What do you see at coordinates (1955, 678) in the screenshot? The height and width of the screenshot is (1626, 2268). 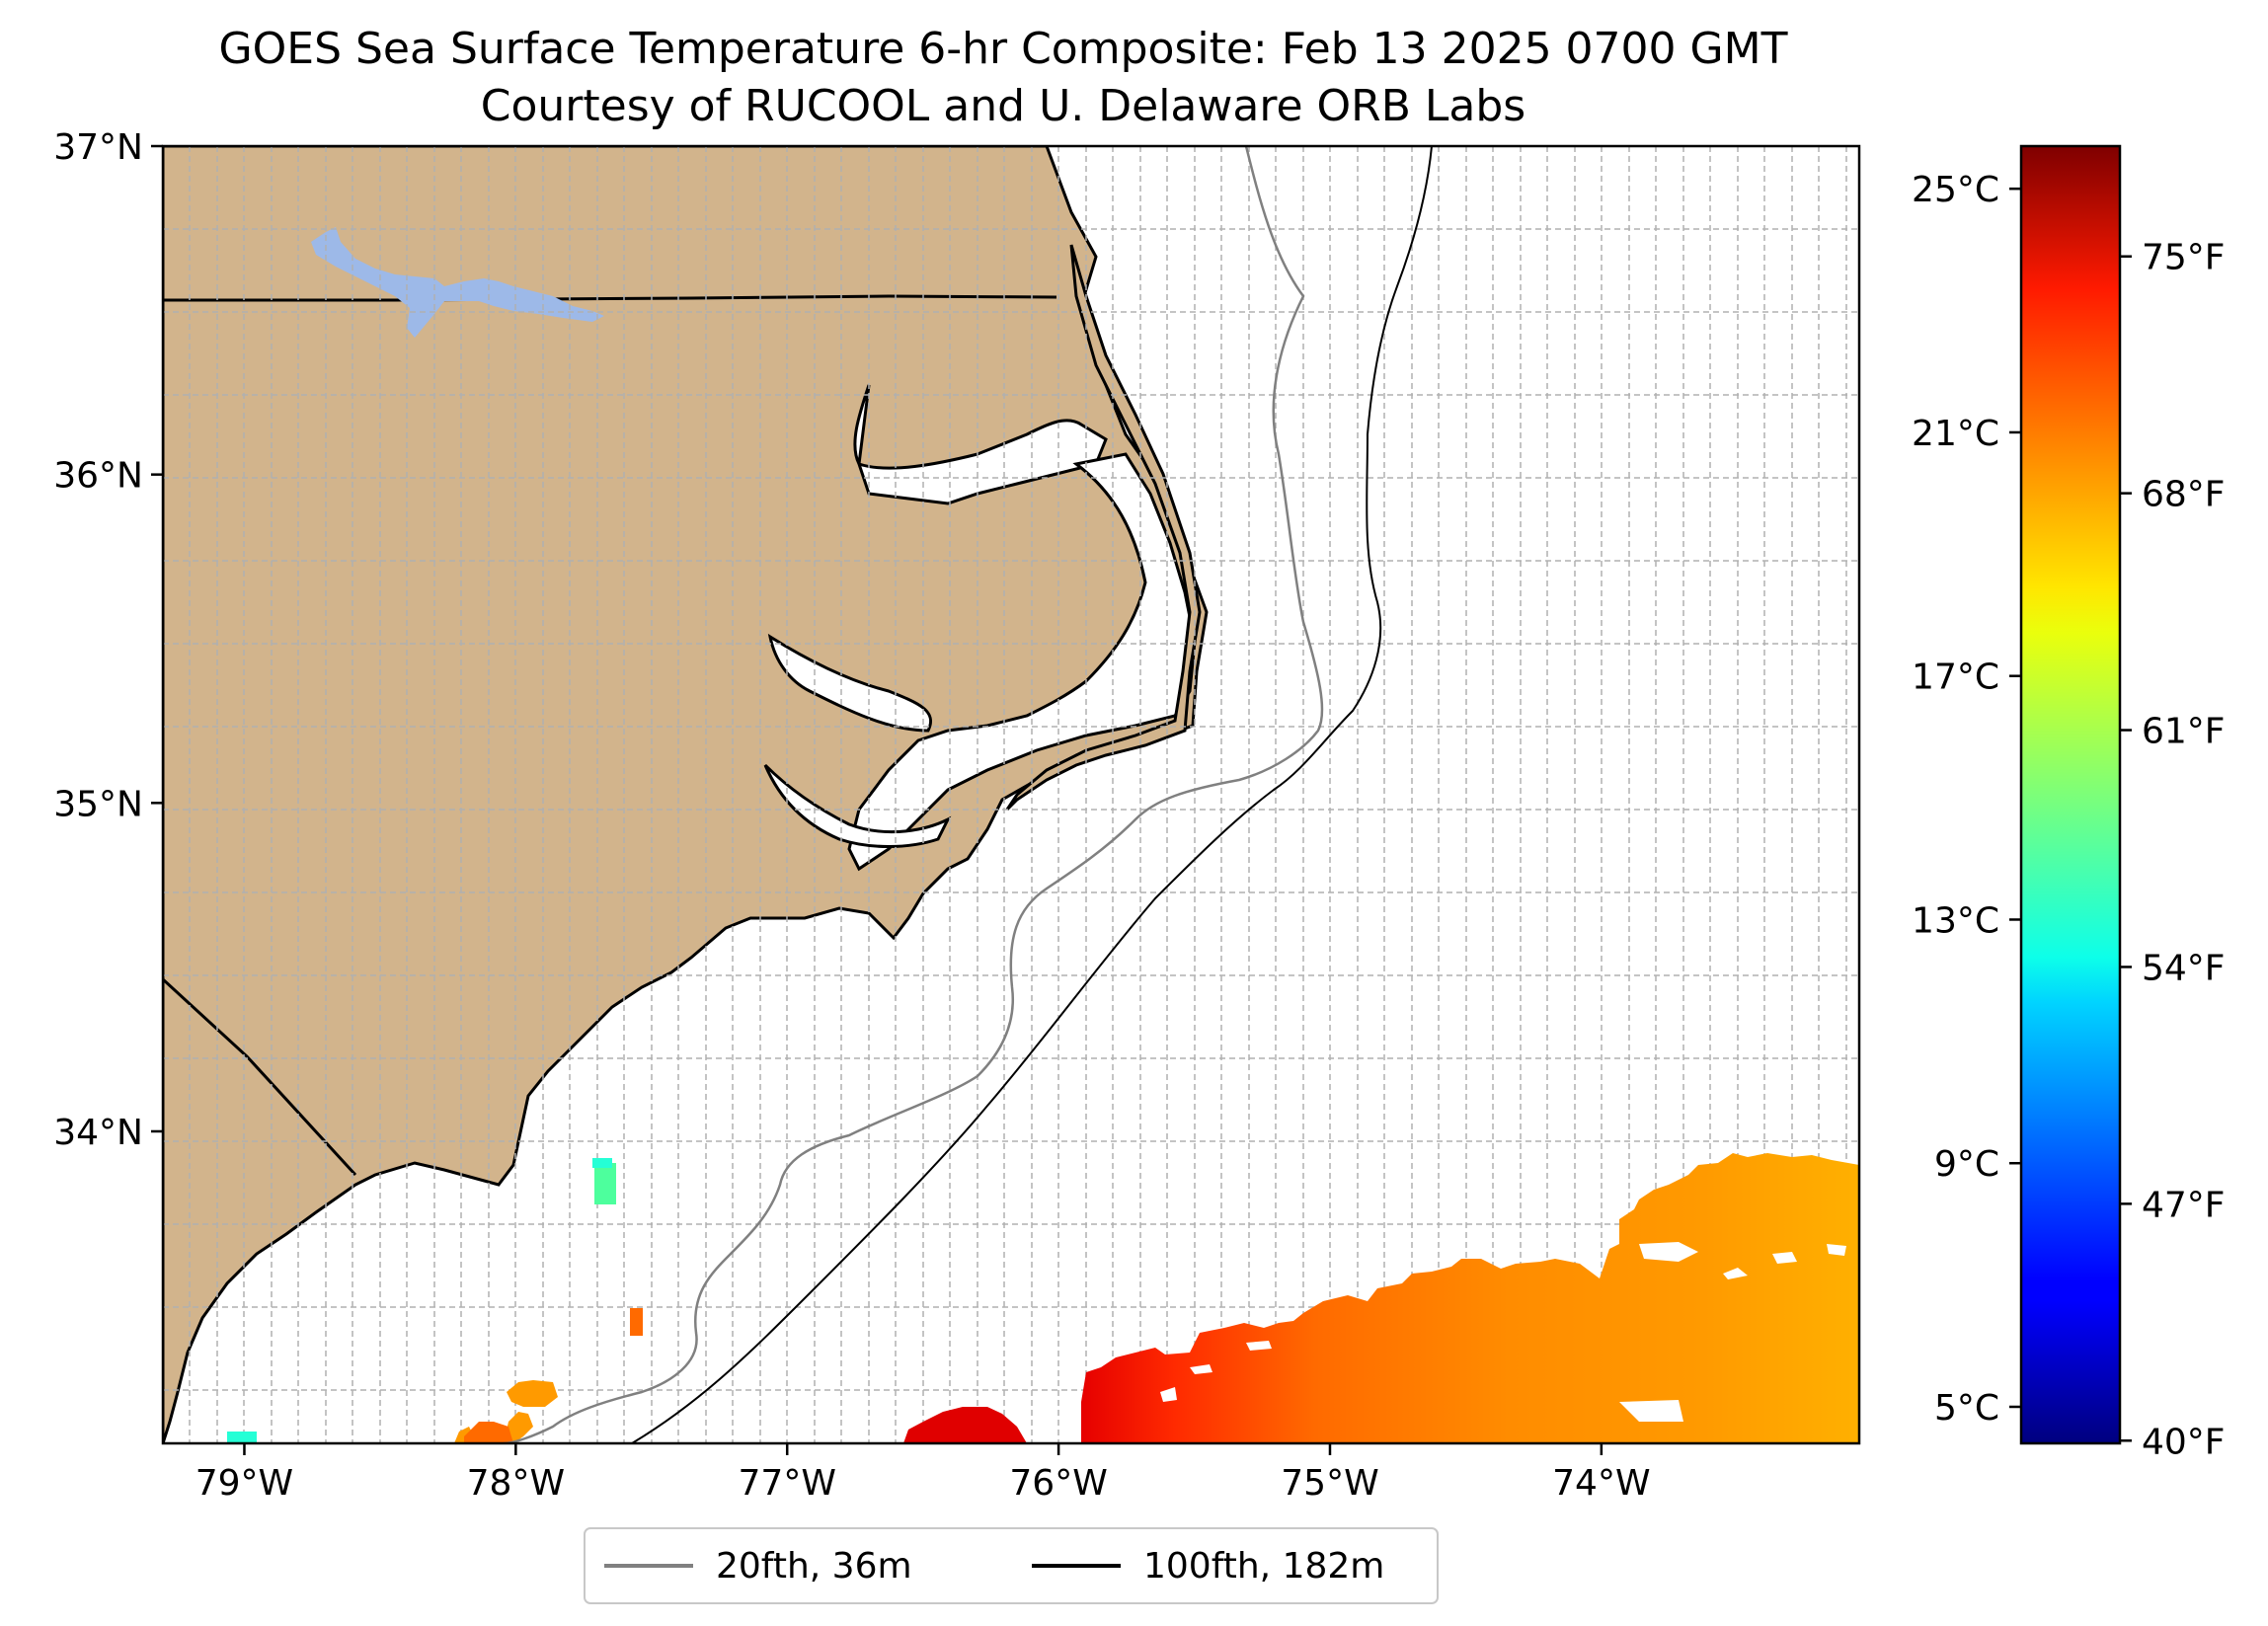 I see `celsius-tick-label: 17°C` at bounding box center [1955, 678].